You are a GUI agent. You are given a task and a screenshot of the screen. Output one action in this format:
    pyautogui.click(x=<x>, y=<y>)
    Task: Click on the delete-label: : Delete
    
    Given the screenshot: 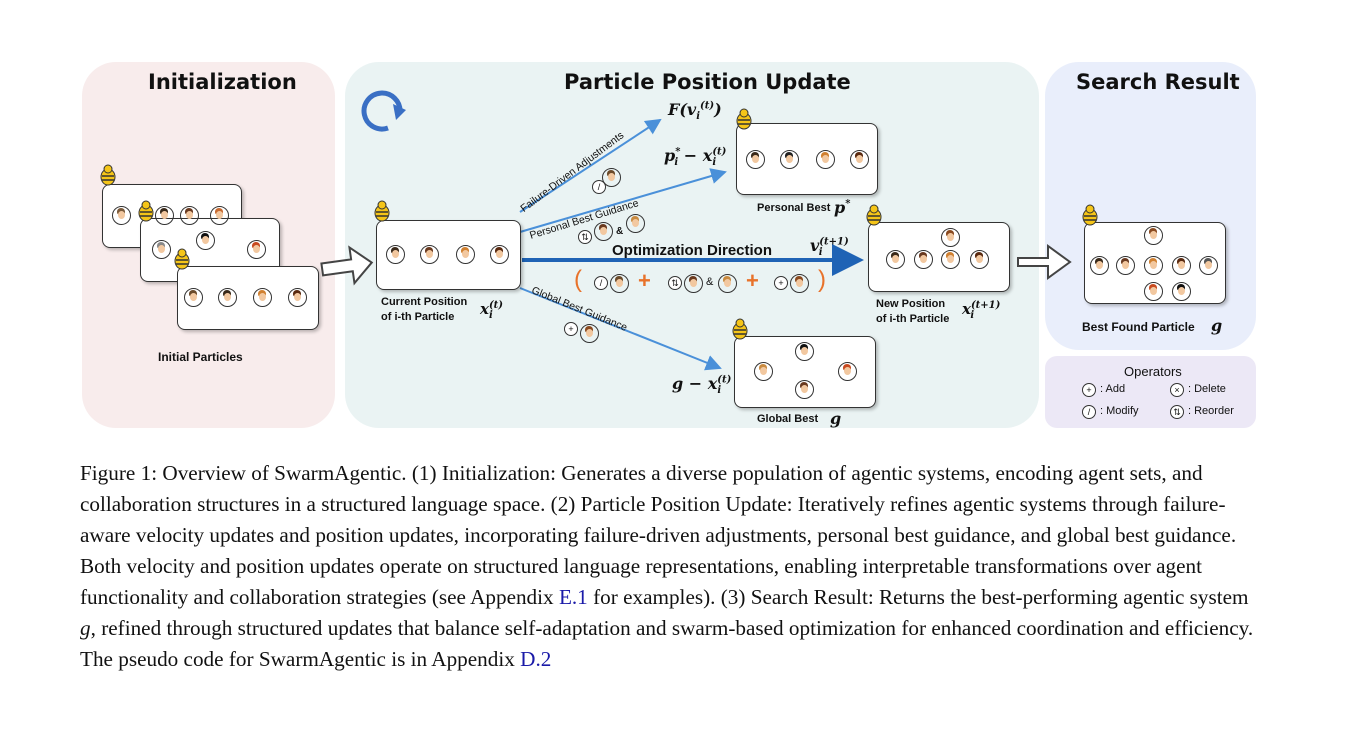 What is the action you would take?
    pyautogui.click(x=1207, y=389)
    